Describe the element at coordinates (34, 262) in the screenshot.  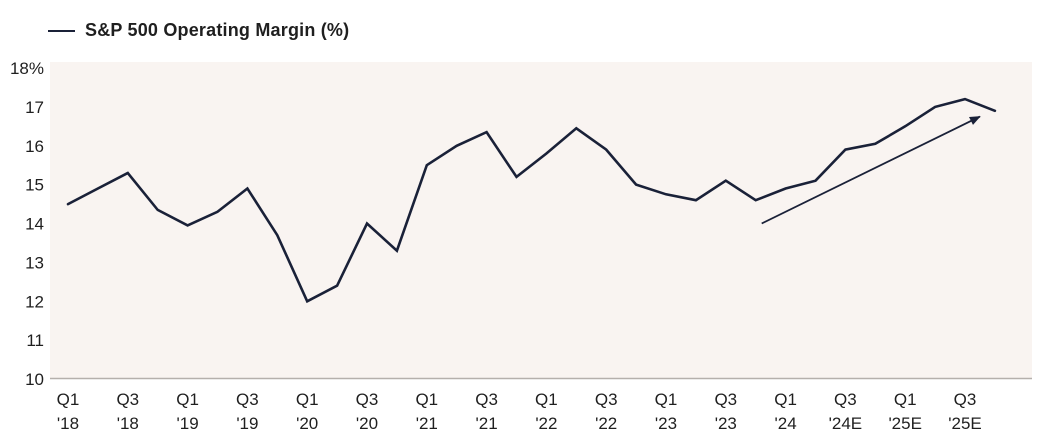
I see `y-tick-label: 13` at that location.